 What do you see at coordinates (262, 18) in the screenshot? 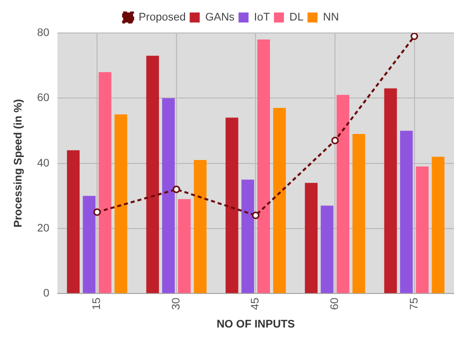
I see `legend-label: IoT` at bounding box center [262, 18].